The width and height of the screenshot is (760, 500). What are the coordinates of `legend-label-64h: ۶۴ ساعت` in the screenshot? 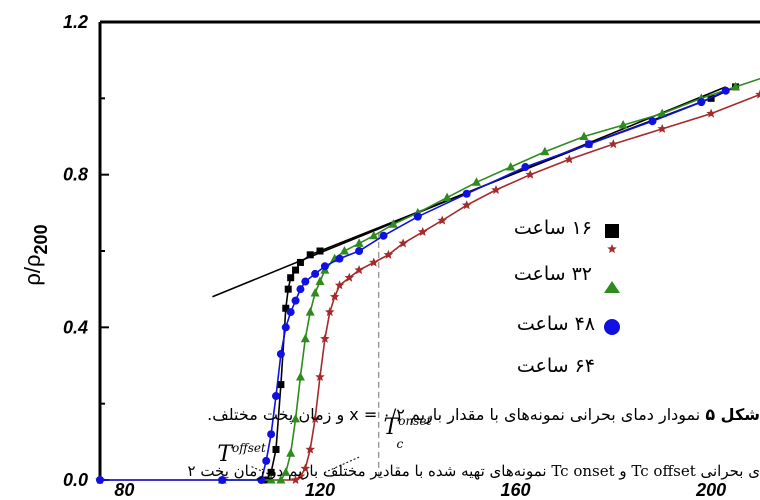 It's located at (555, 366).